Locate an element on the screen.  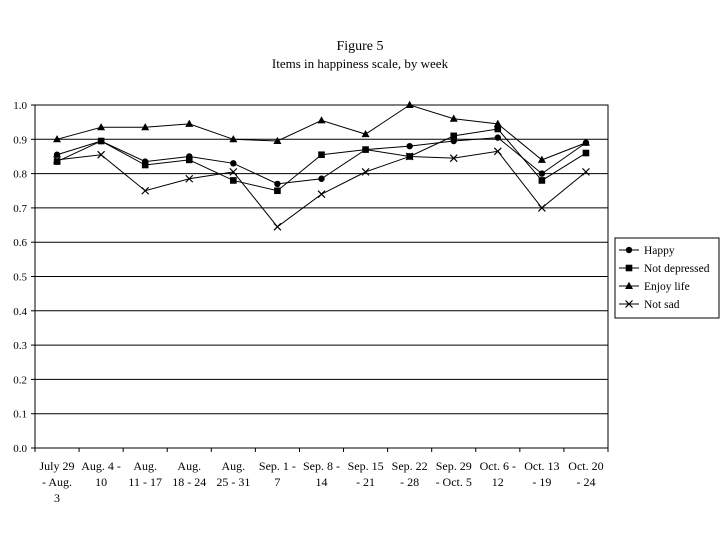
x-tick-label: Aug. 11 - 17 is located at coordinates (145, 474).